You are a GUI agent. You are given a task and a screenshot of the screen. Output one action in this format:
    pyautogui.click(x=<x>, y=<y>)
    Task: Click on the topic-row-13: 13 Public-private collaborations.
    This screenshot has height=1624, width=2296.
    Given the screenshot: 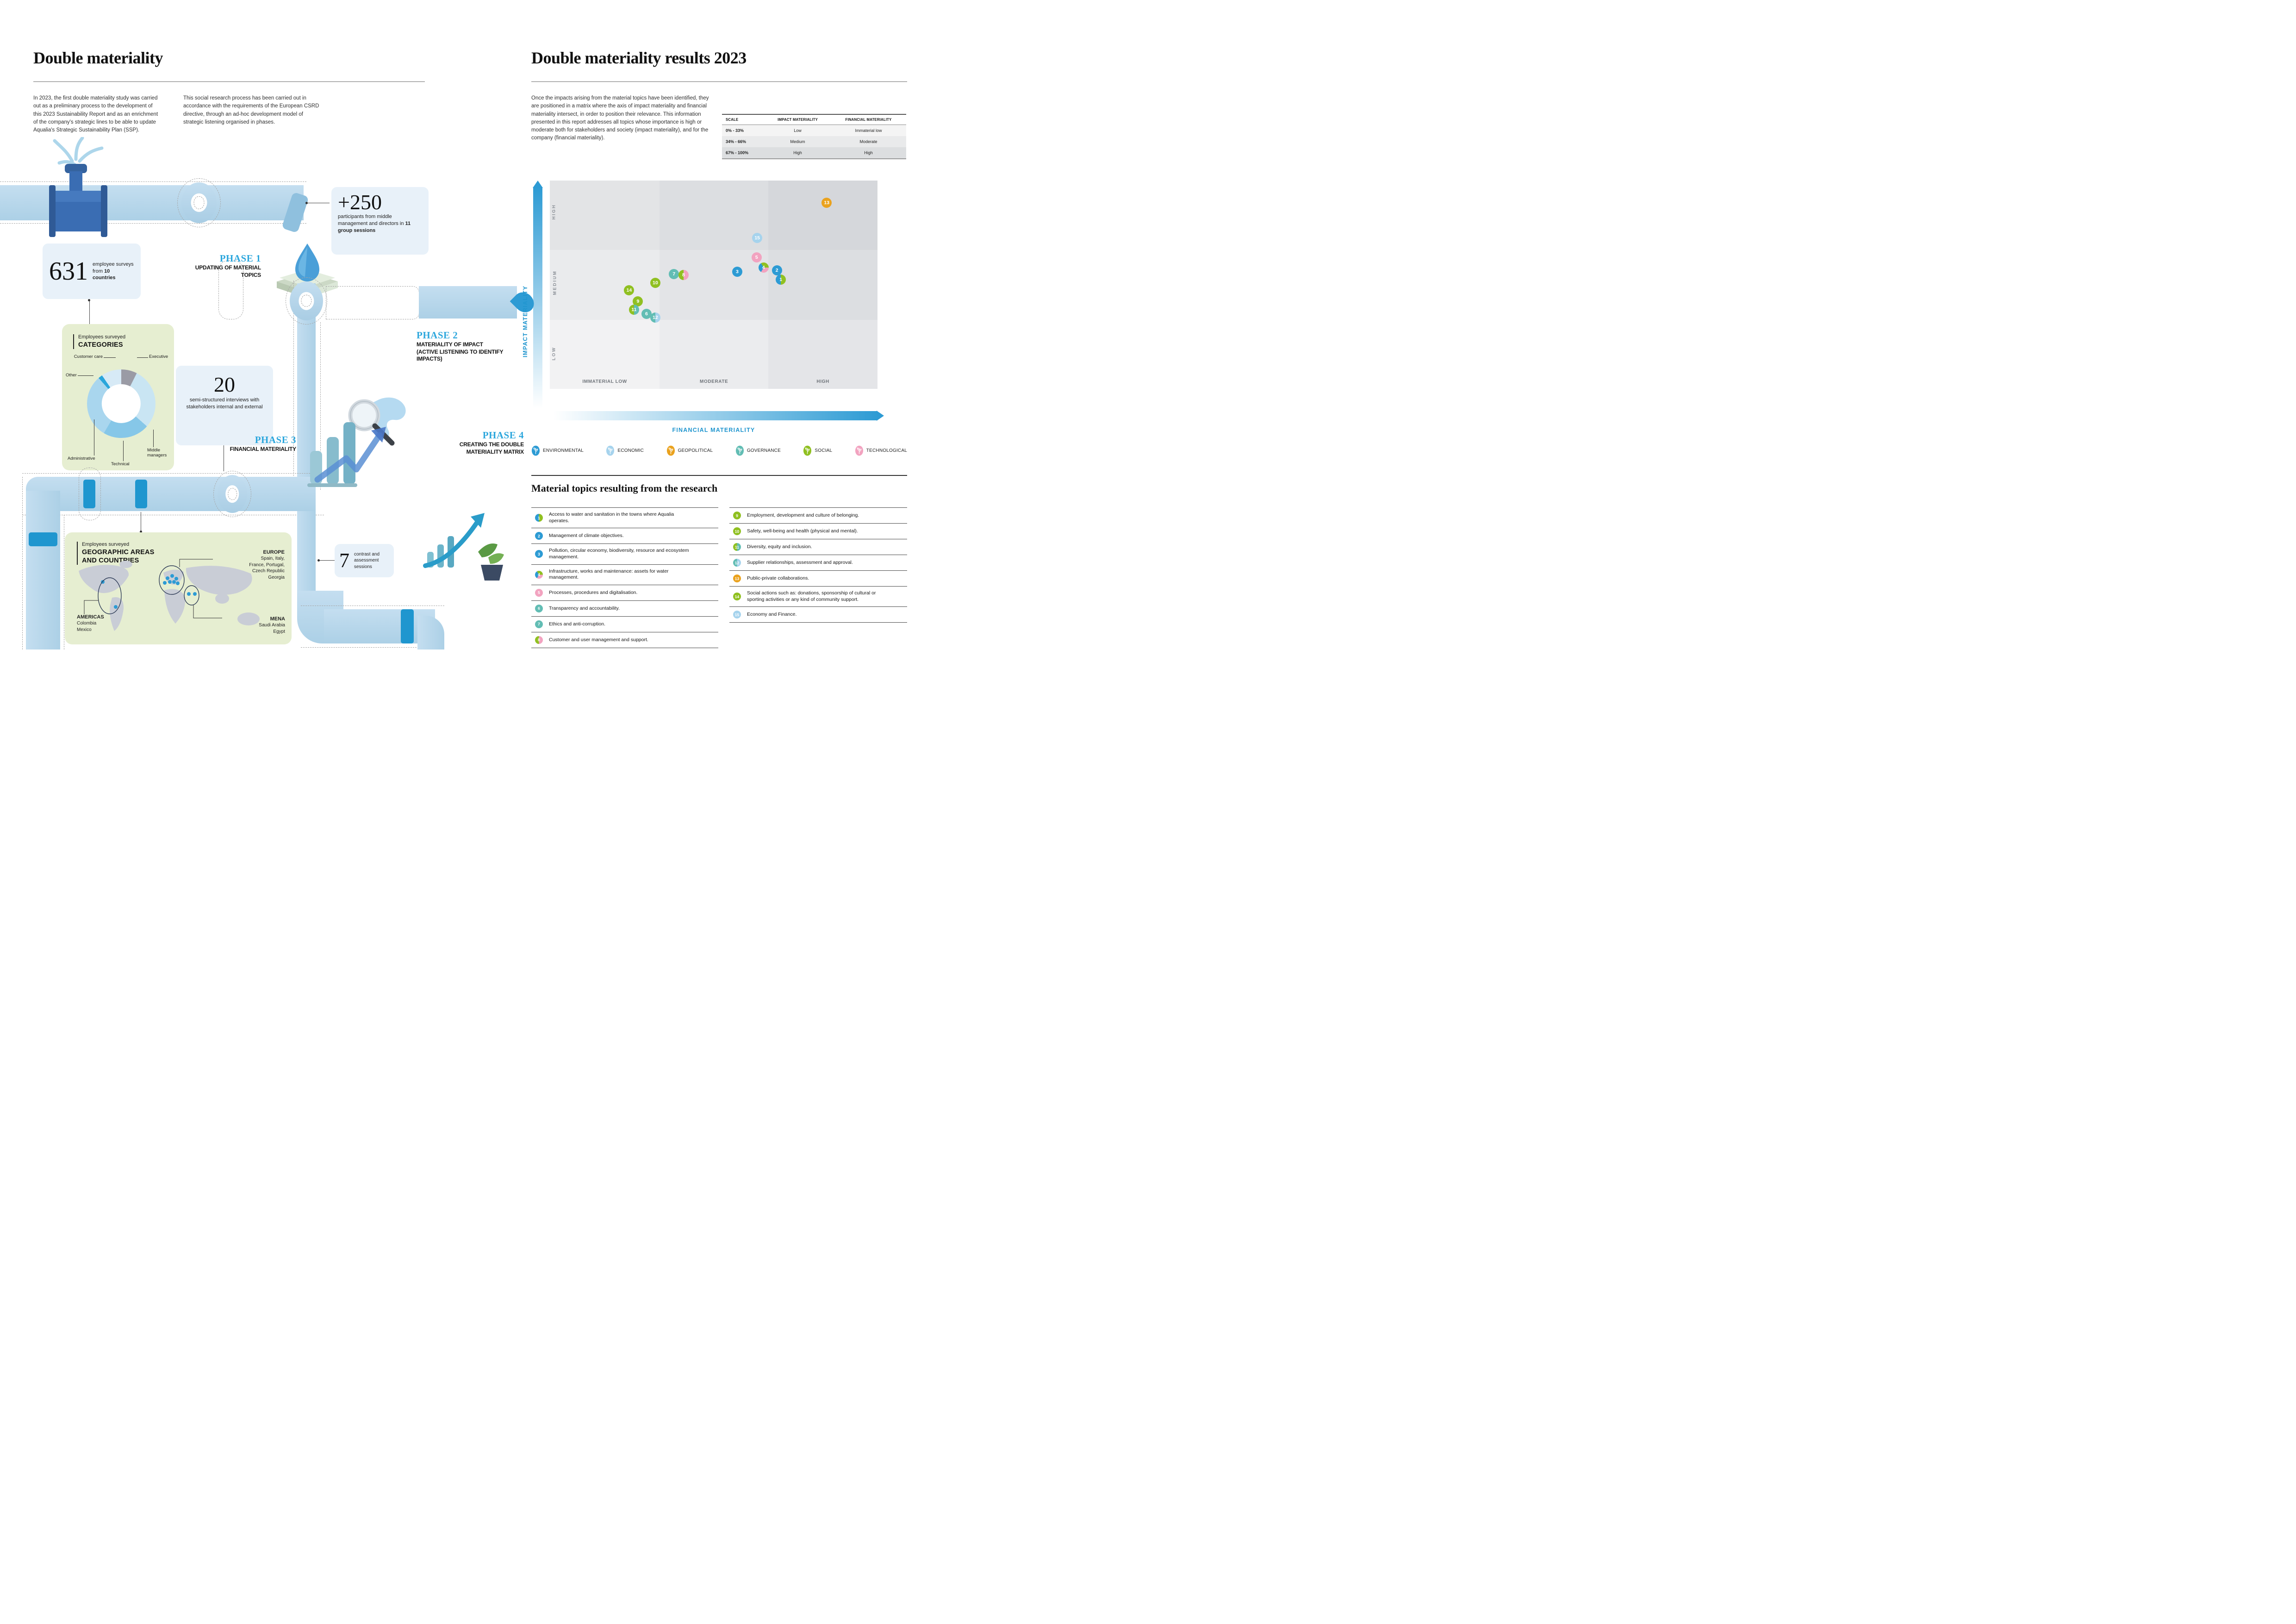 What is the action you would take?
    pyautogui.click(x=818, y=578)
    